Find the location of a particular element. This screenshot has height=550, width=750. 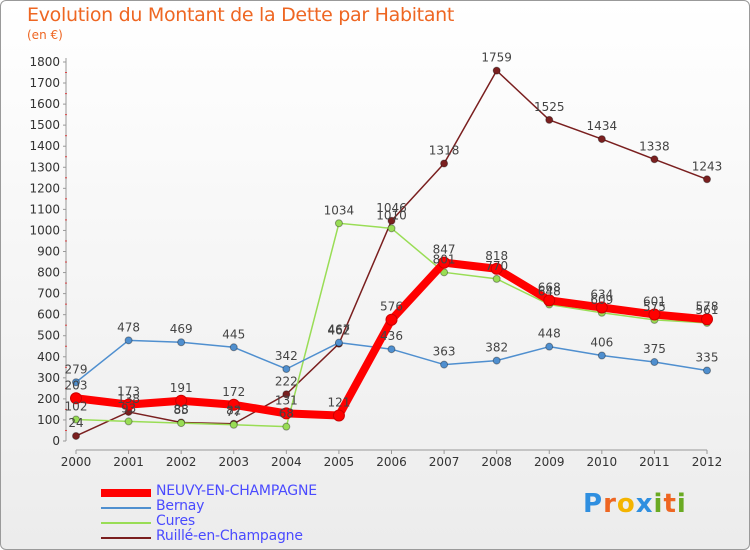

legend-label-ruille: Ruillé-en-Champagne is located at coordinates (229, 536).